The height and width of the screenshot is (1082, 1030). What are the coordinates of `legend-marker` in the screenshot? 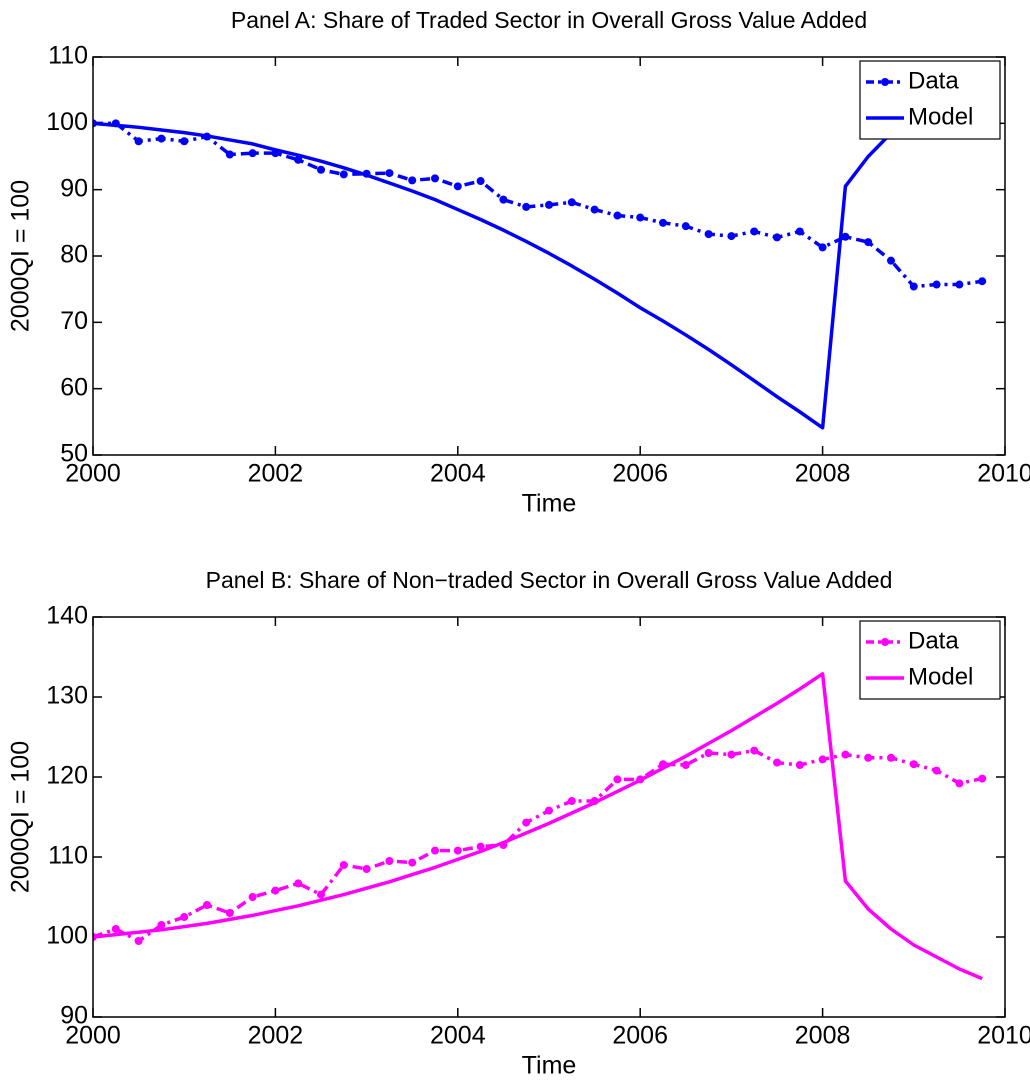 It's located at (885, 642).